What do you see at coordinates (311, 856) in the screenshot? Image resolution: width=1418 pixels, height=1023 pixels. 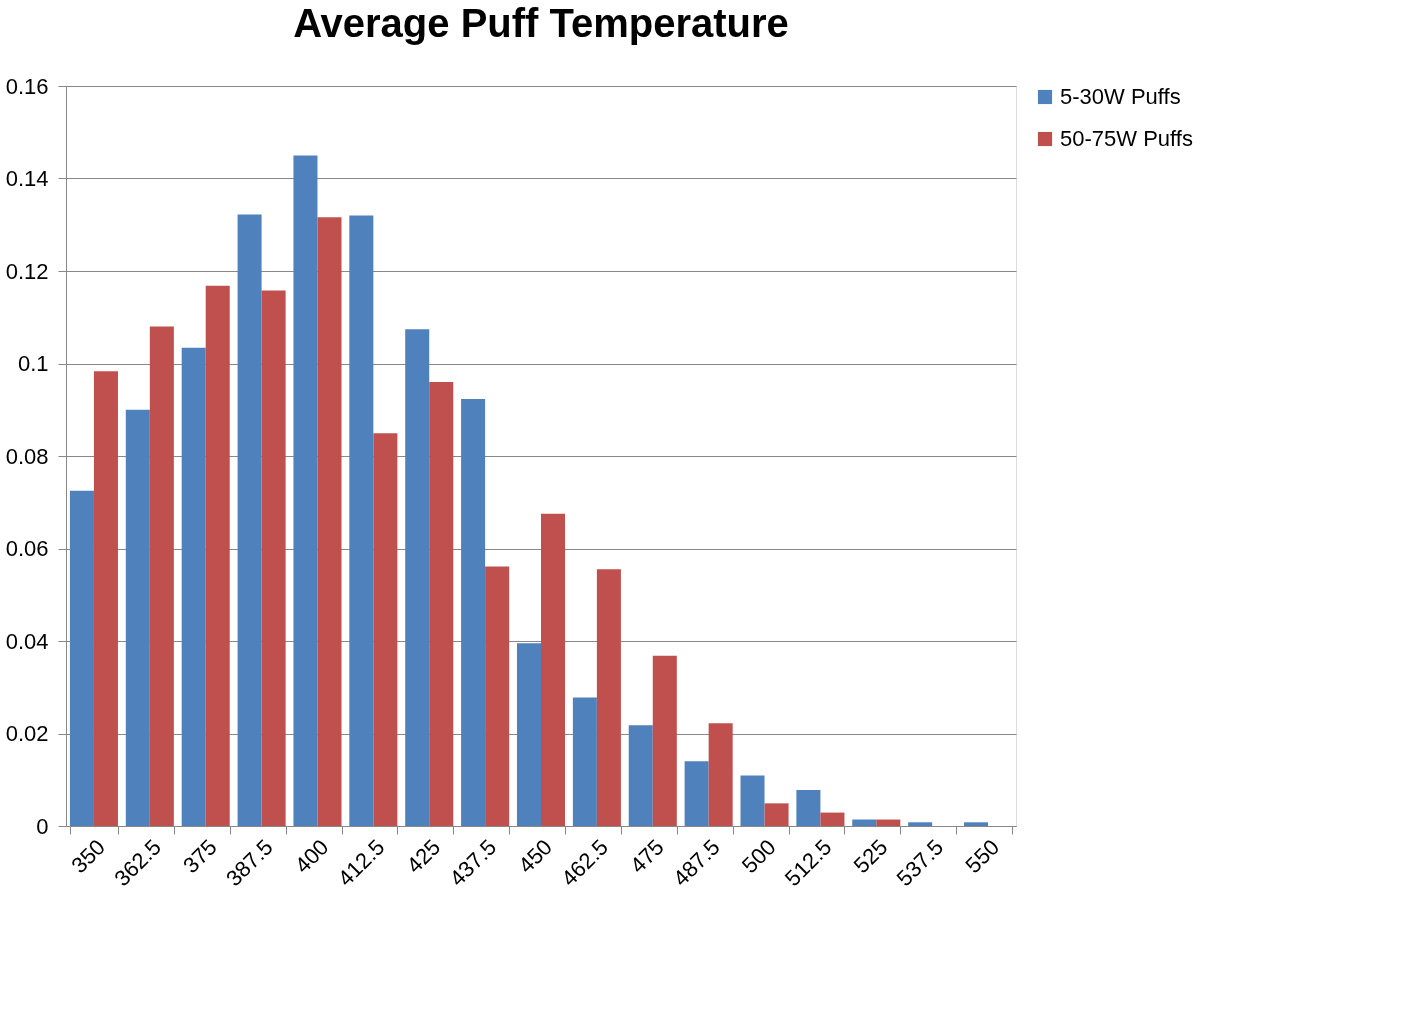 I see `x-tick-label: 400` at bounding box center [311, 856].